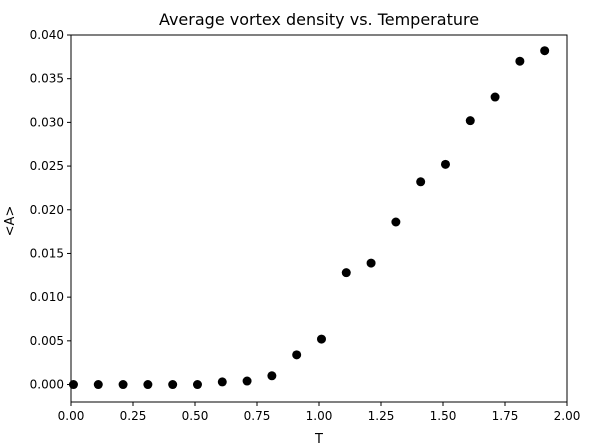  What do you see at coordinates (319, 19) in the screenshot?
I see `chart-title: Average vortex density vs. Temperature` at bounding box center [319, 19].